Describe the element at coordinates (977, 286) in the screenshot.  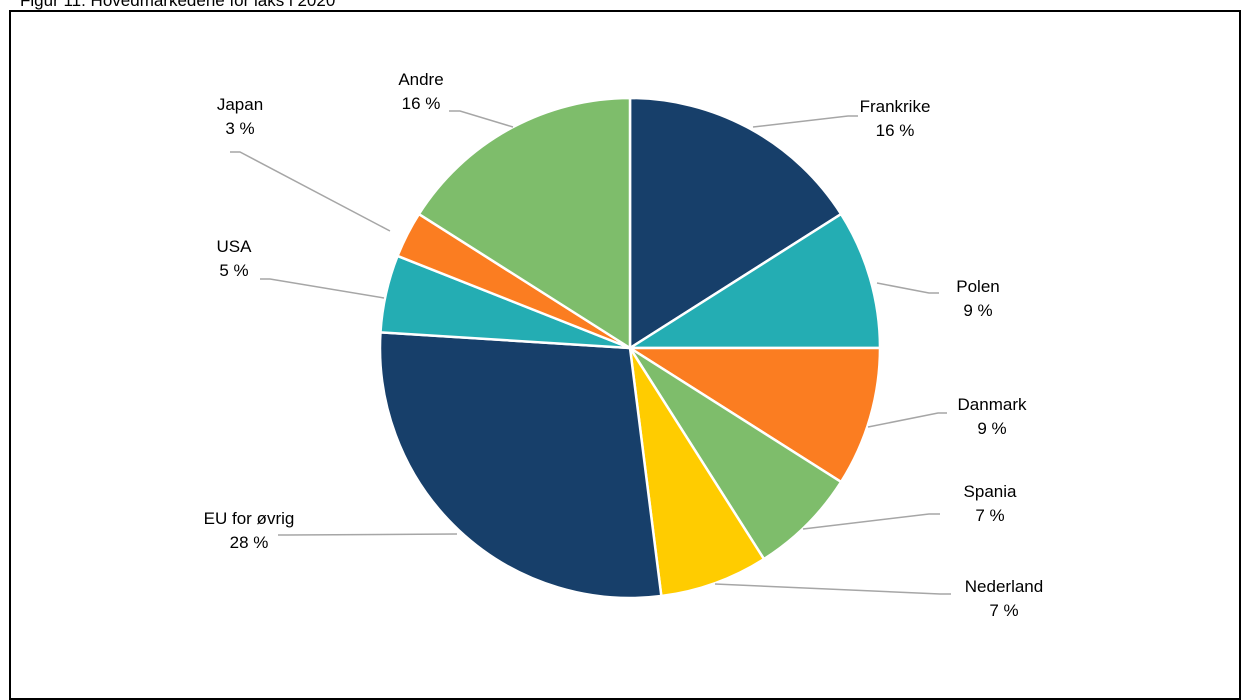
I see `slice-label-name: Polen` at that location.